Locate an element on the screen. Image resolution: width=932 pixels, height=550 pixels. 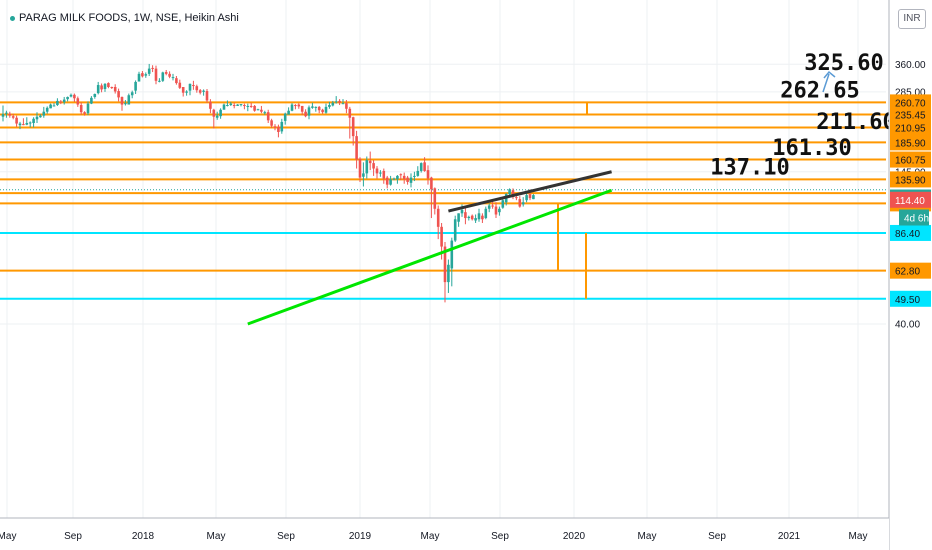
countdown-bg is located at coordinates (914, 217).